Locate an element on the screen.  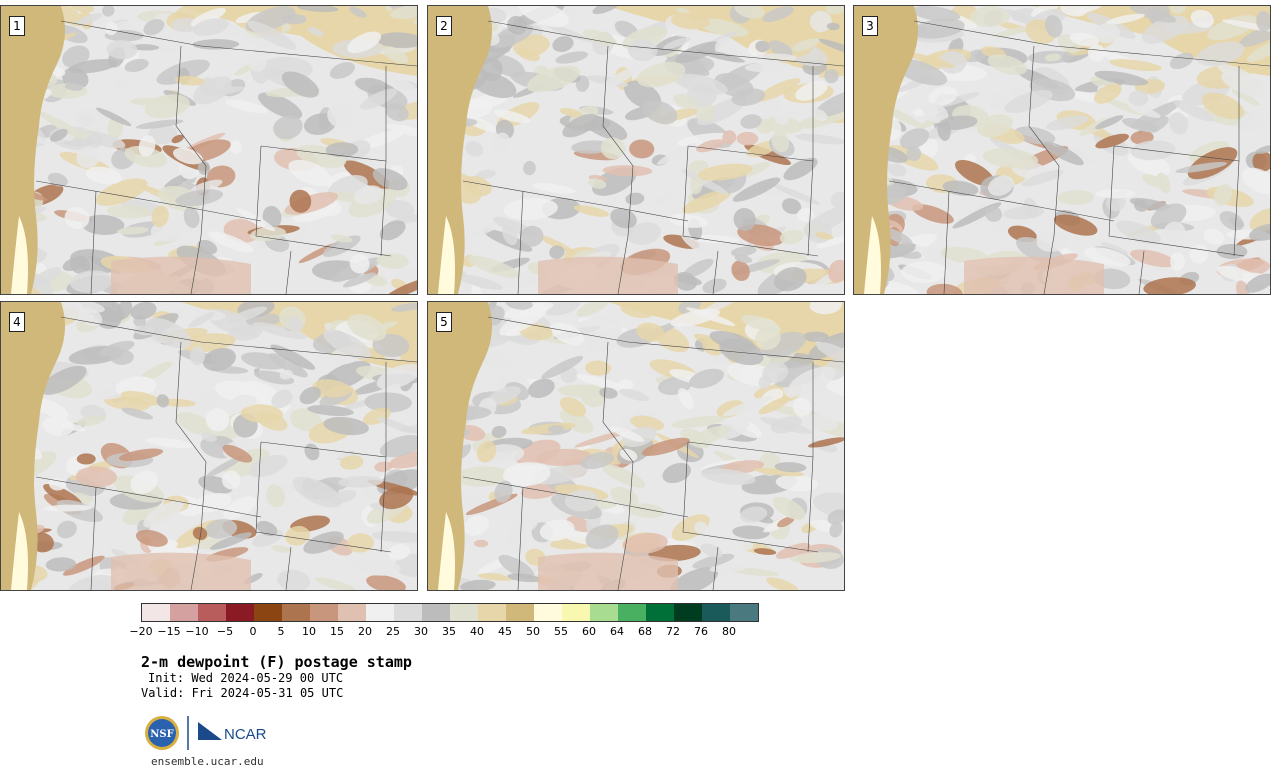
colorbar-tick-label: 30 is located at coordinates (421, 631).